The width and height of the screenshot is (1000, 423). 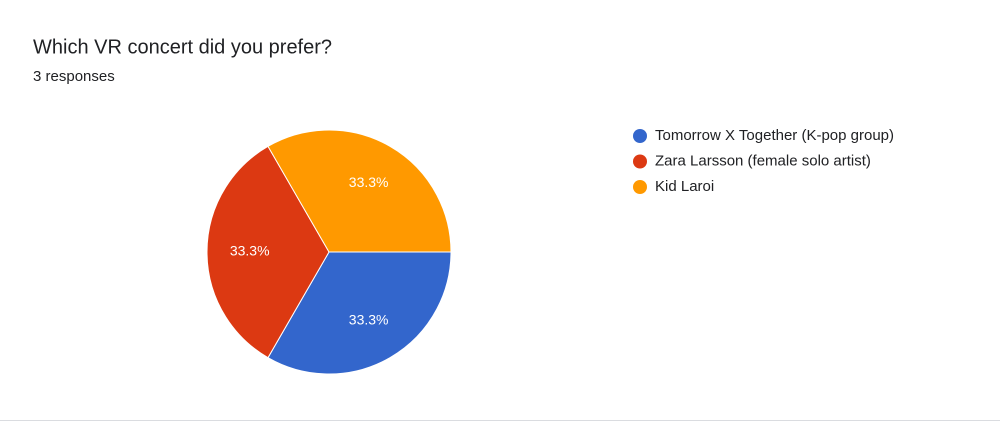 What do you see at coordinates (763, 160) in the screenshot?
I see `legend-label: Zara Larsson (female solo artist)` at bounding box center [763, 160].